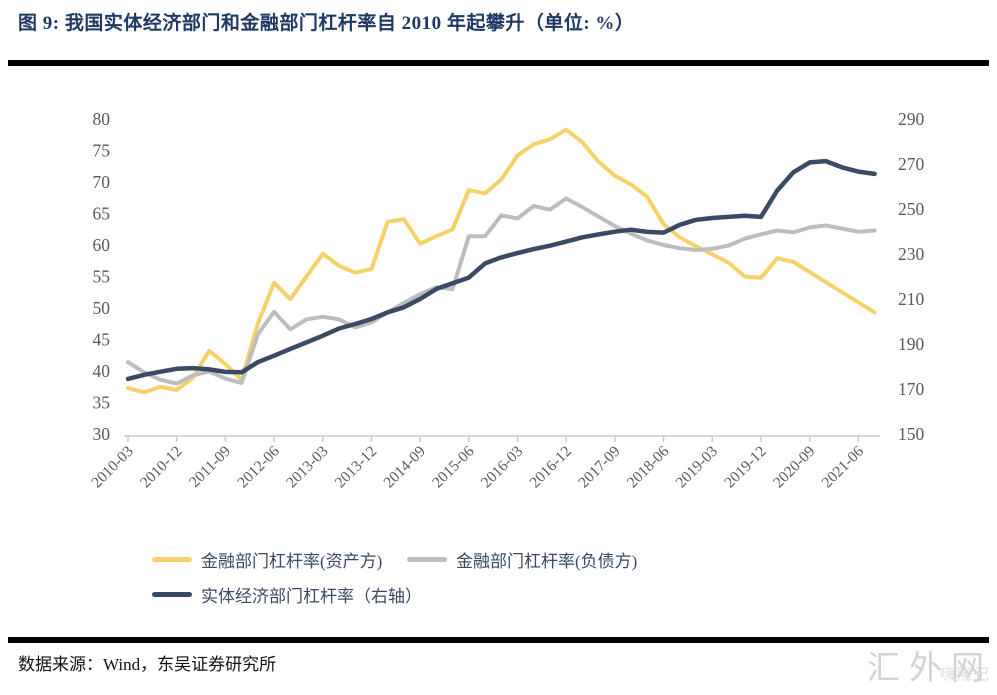 The image size is (997, 695). What do you see at coordinates (102, 434) in the screenshot?
I see `left-axis-label: 30` at bounding box center [102, 434].